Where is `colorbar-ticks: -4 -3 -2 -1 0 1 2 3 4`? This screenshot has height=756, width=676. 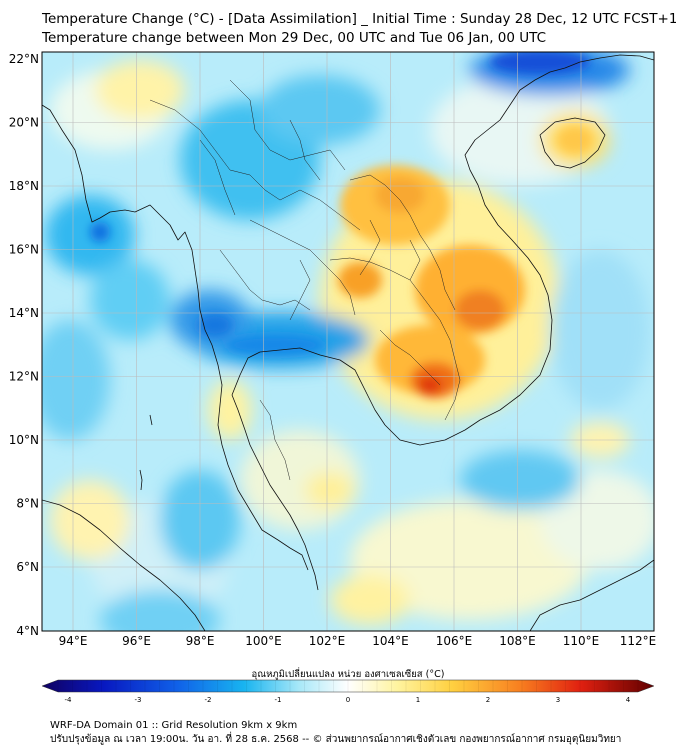
colorbar-ticks: -4 -3 -2 -1 0 1 2 3 4 is located at coordinates (348, 692).